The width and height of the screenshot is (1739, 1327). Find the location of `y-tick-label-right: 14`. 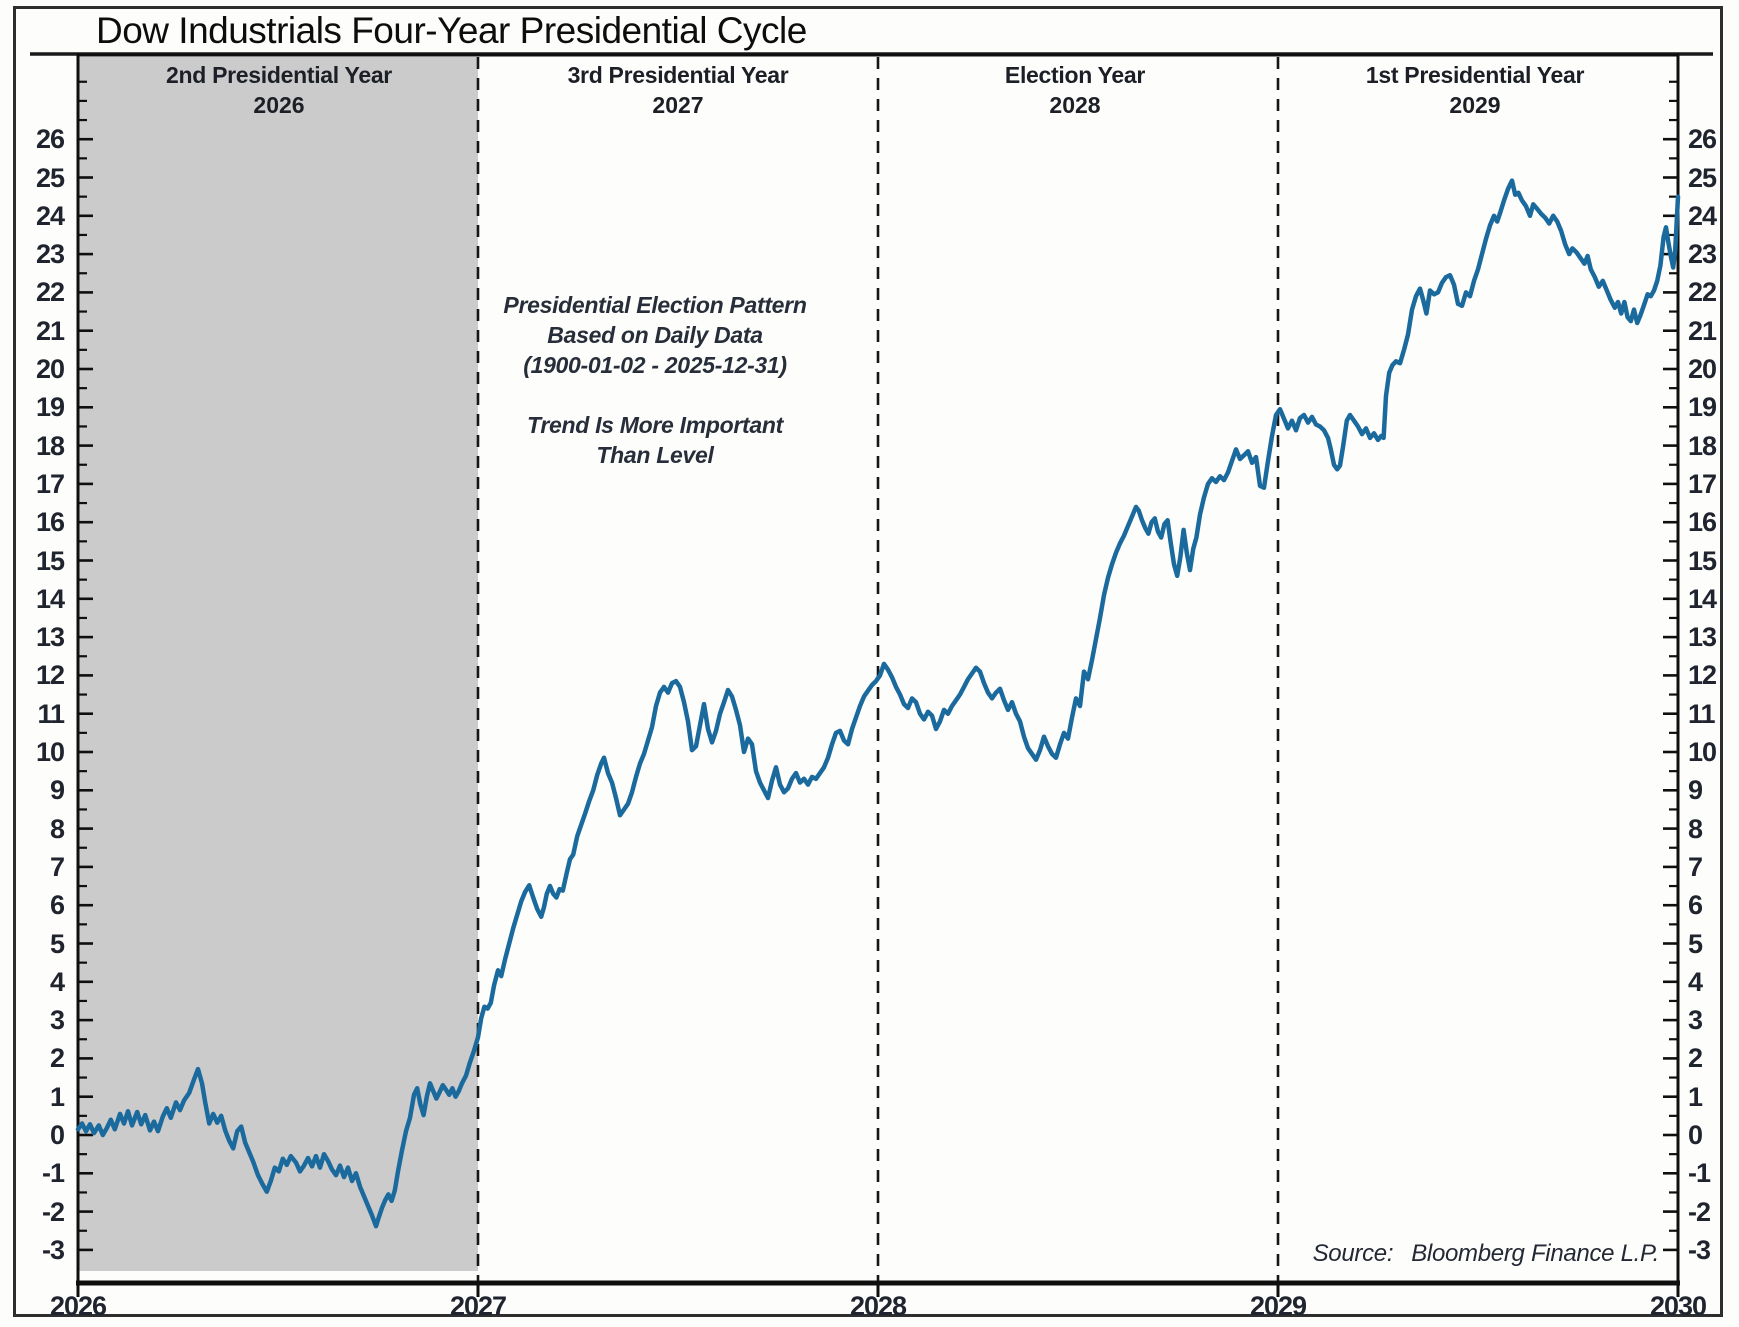

y-tick-label-right: 14 is located at coordinates (1702, 598).